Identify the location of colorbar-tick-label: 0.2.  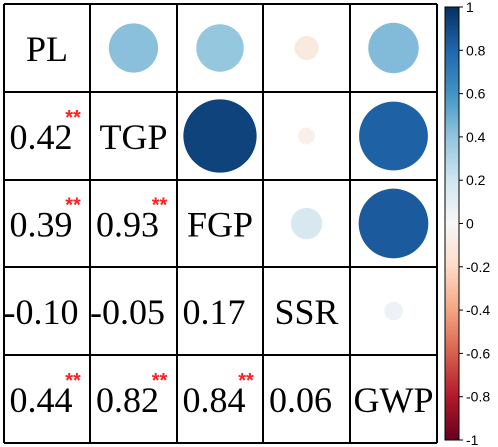
(476, 180).